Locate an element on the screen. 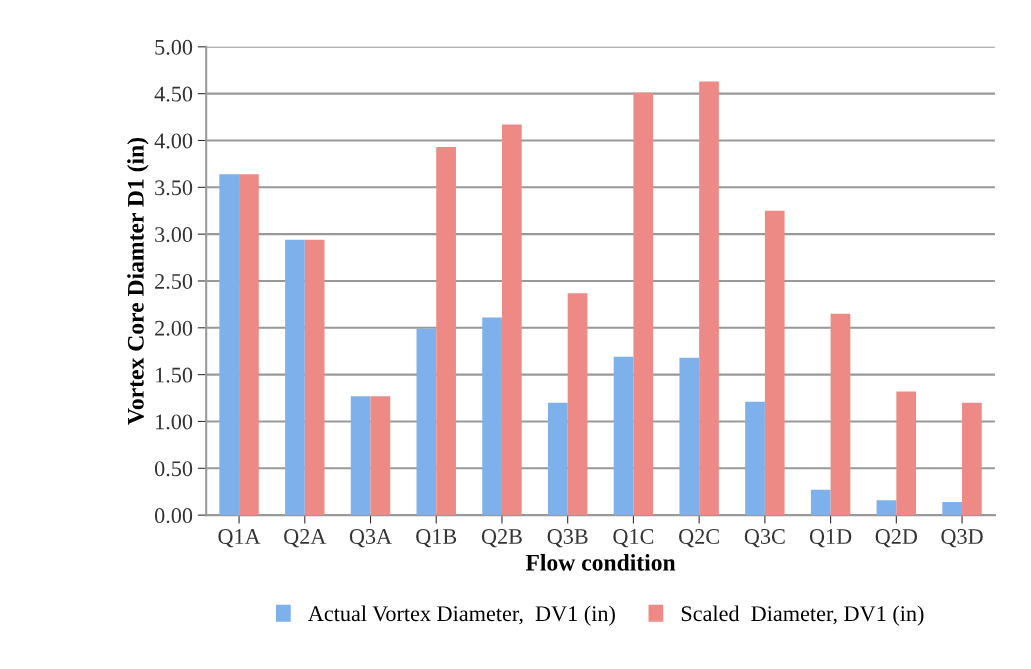  legend-label: Scaled Diameter, DV1 (in) is located at coordinates (802, 615).